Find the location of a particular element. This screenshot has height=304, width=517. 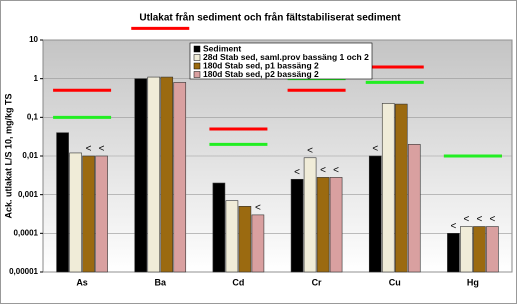

y-axis-label: Ack. utlakat L/S 10, mg/kg TS is located at coordinates (8, 155).